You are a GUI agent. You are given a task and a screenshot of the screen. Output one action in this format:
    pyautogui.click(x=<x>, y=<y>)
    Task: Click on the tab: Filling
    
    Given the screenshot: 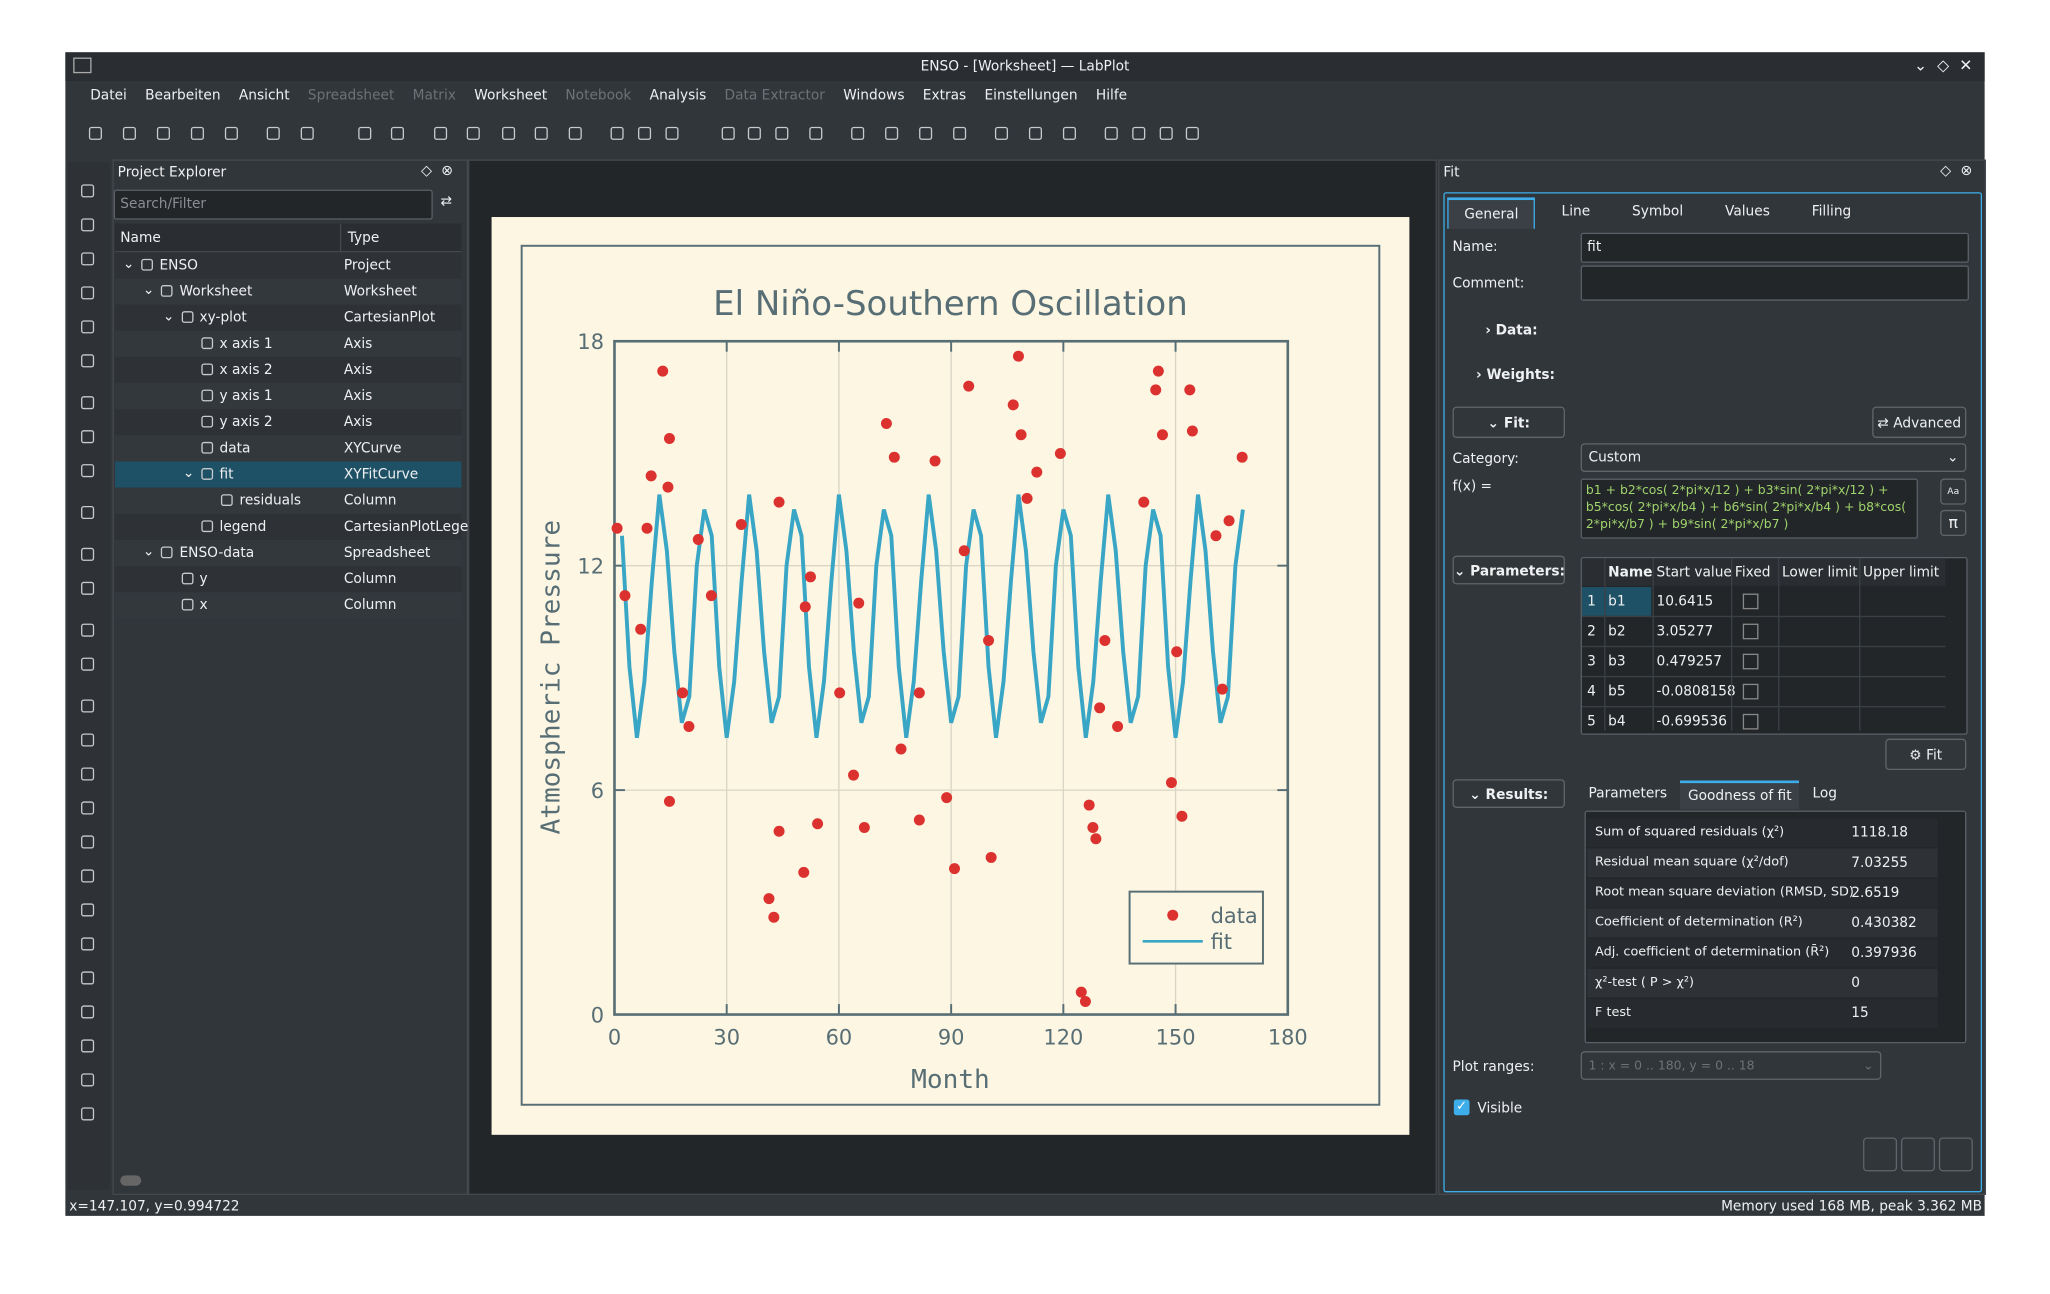 What is the action you would take?
    pyautogui.click(x=1831, y=211)
    